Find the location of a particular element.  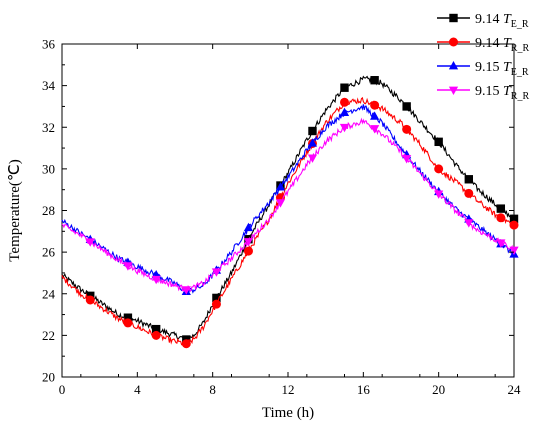

x-tick-label: 16 is located at coordinates (364, 389).